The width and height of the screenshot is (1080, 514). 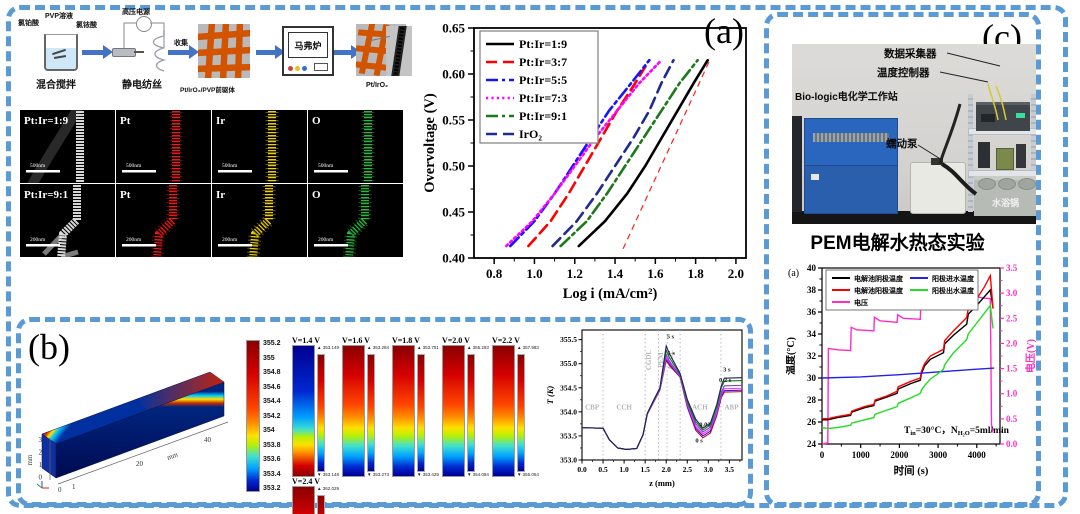 I want to click on reagent-label-1: 氯铂酸, so click(x=28, y=23).